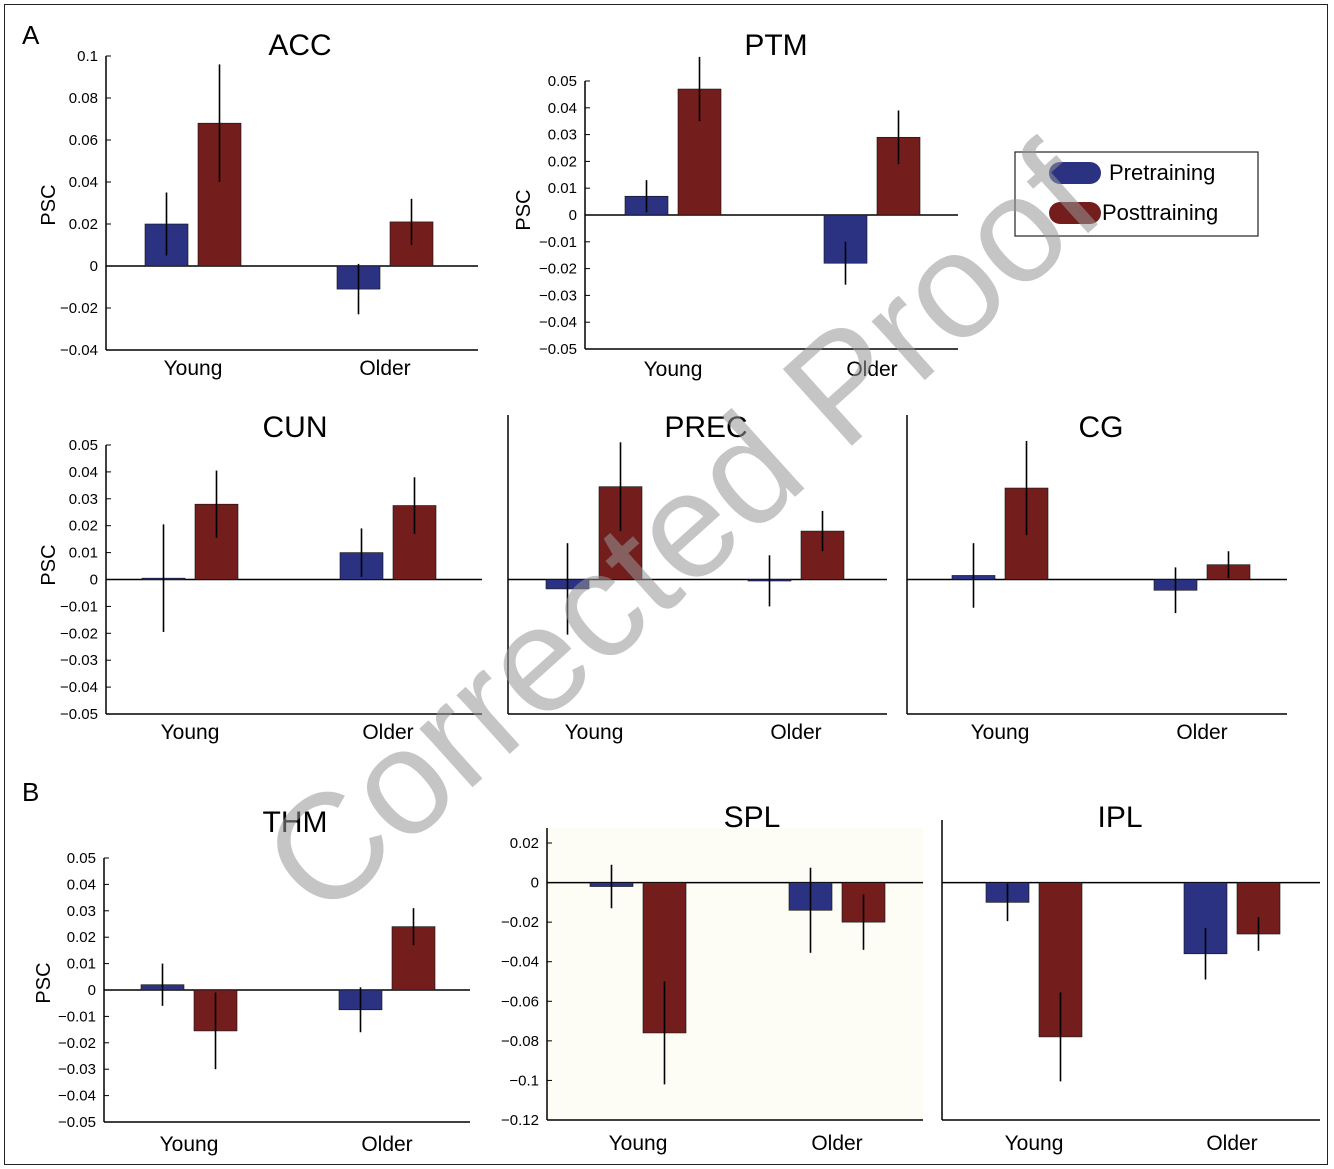  Describe the element at coordinates (31, 792) in the screenshot. I see `section-label-b: B` at that location.